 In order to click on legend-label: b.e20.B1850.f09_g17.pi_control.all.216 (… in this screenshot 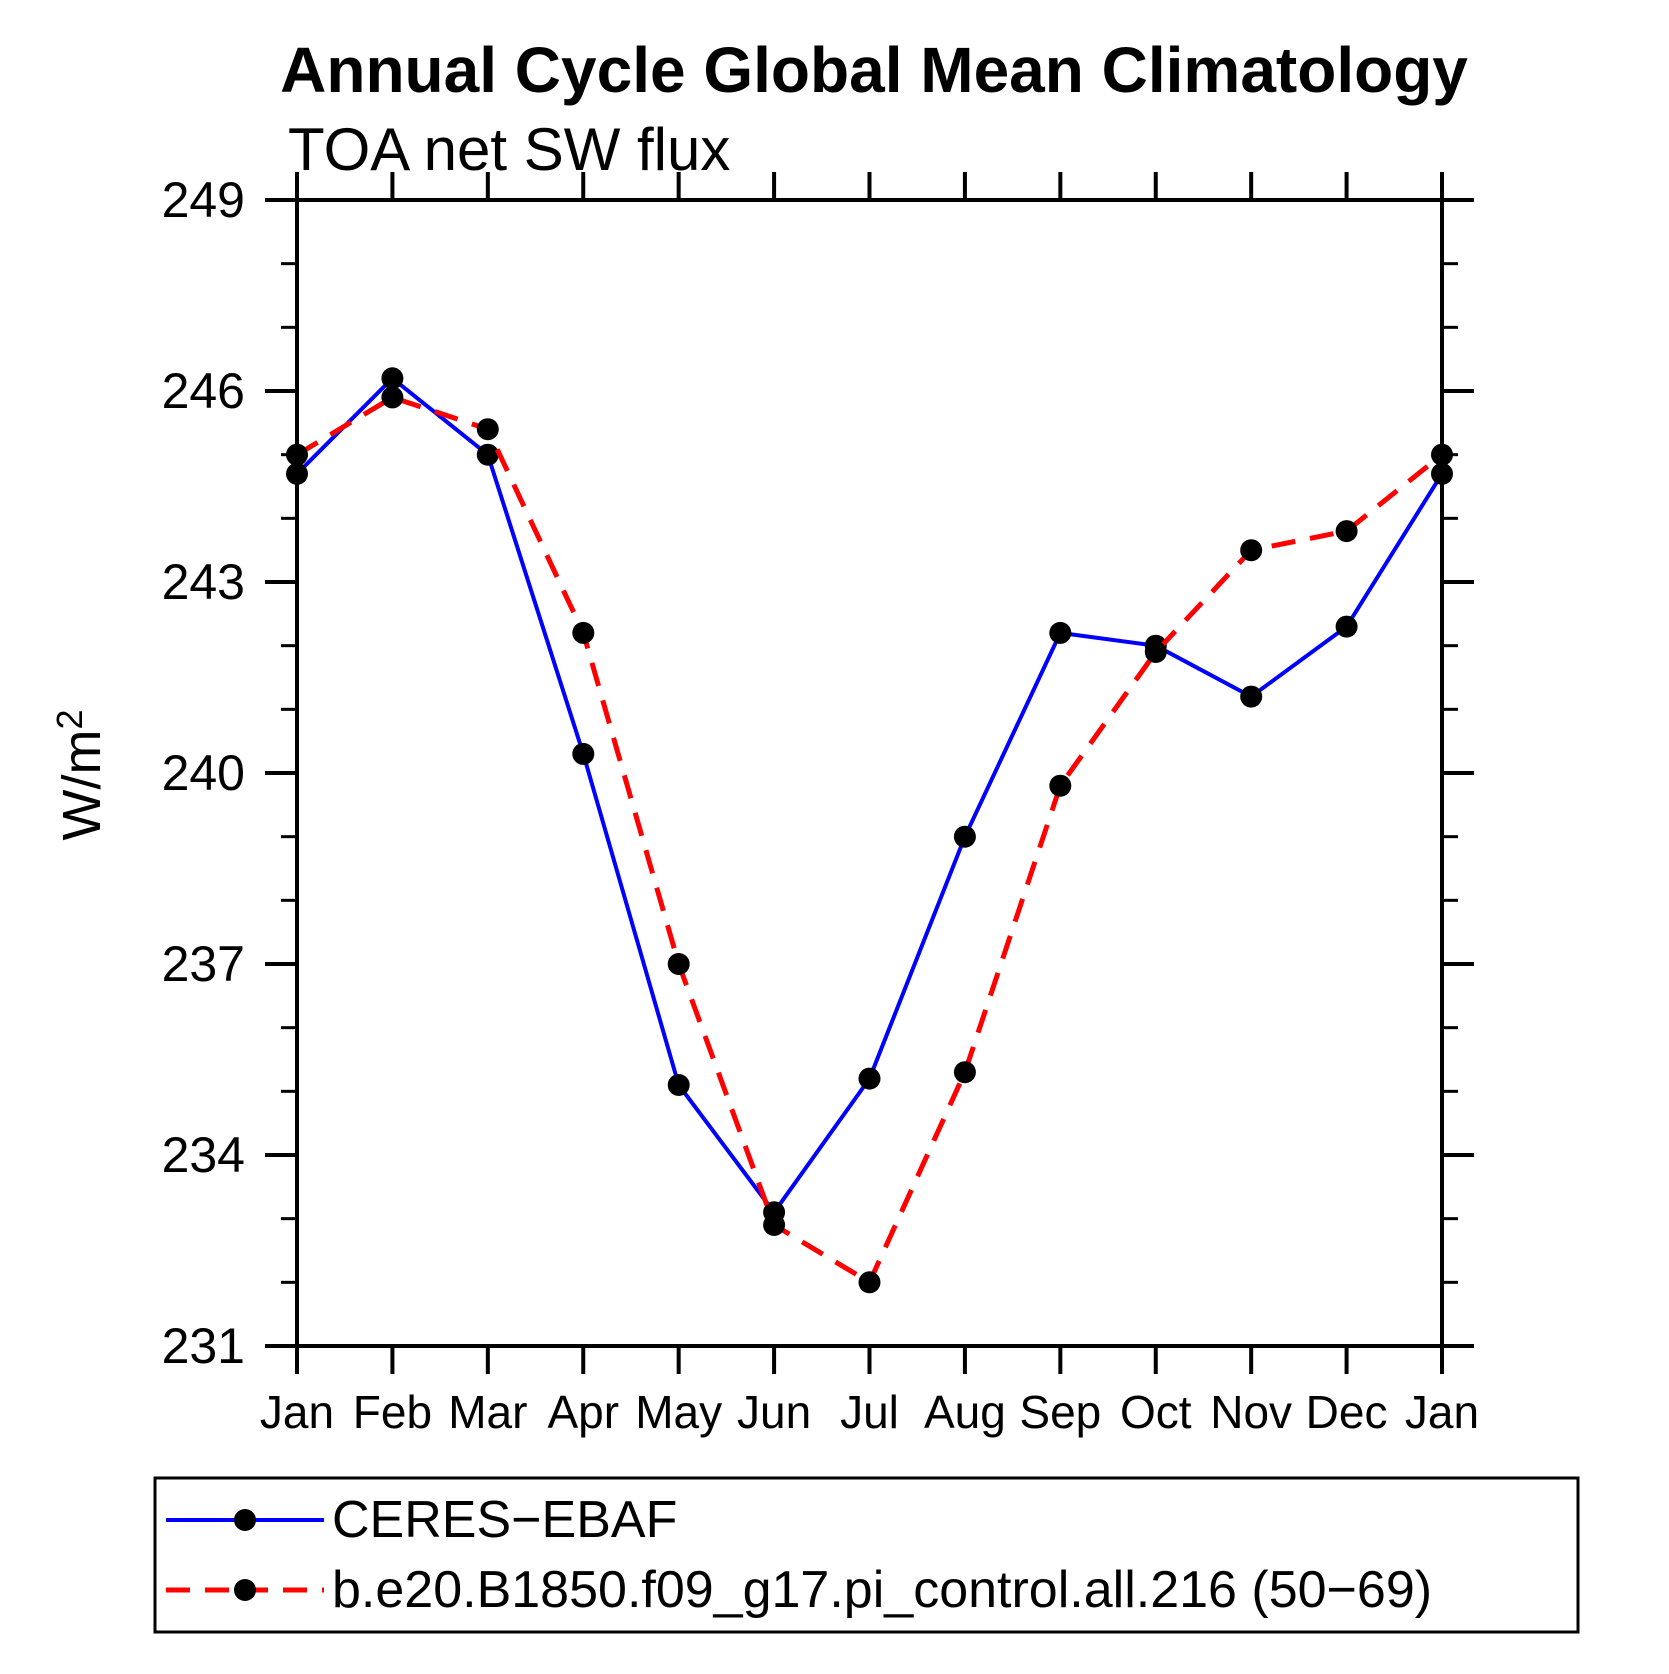, I will do `click(882, 1590)`.